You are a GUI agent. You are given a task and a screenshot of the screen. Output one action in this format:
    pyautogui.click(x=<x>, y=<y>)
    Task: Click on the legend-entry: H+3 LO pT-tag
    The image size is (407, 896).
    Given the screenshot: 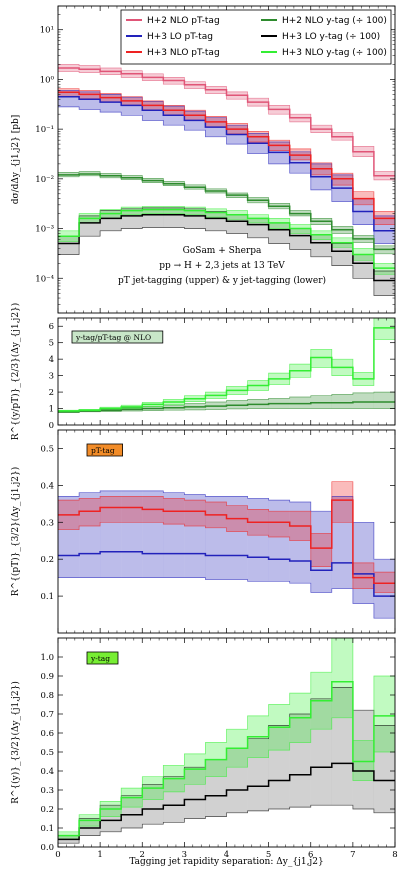 What is the action you would take?
    pyautogui.click(x=180, y=37)
    